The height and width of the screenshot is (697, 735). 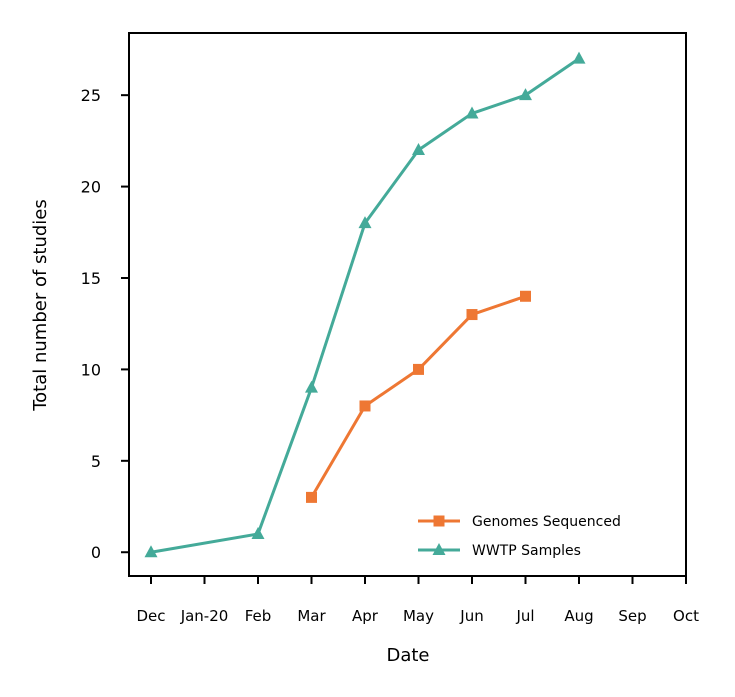 What do you see at coordinates (417, 600) in the screenshot?
I see `x-axis: Dec Jan-20 Feb Mar Apr May Jun Jul Aug Sep Oct` at bounding box center [417, 600].